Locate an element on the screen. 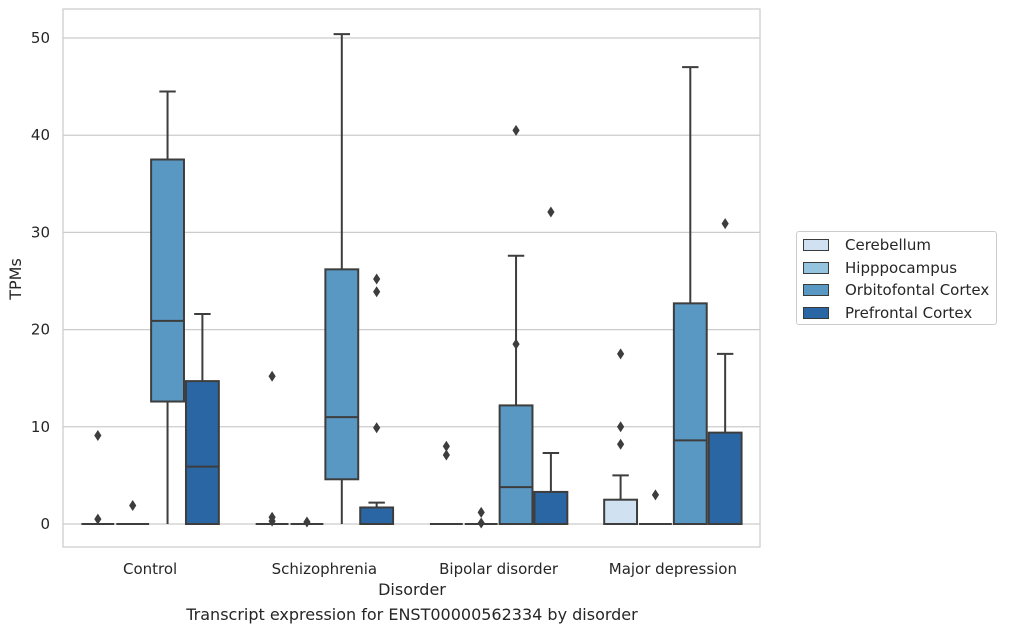  legend-item: Orbitofontal Cortex is located at coordinates (896, 290).